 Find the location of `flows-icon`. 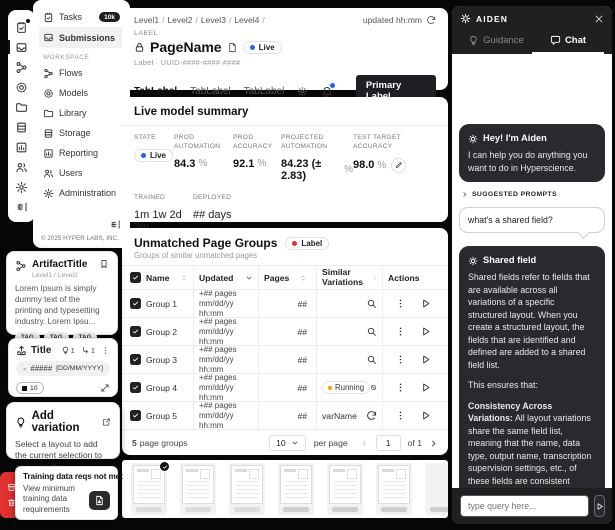

flows-icon is located at coordinates (21, 266).